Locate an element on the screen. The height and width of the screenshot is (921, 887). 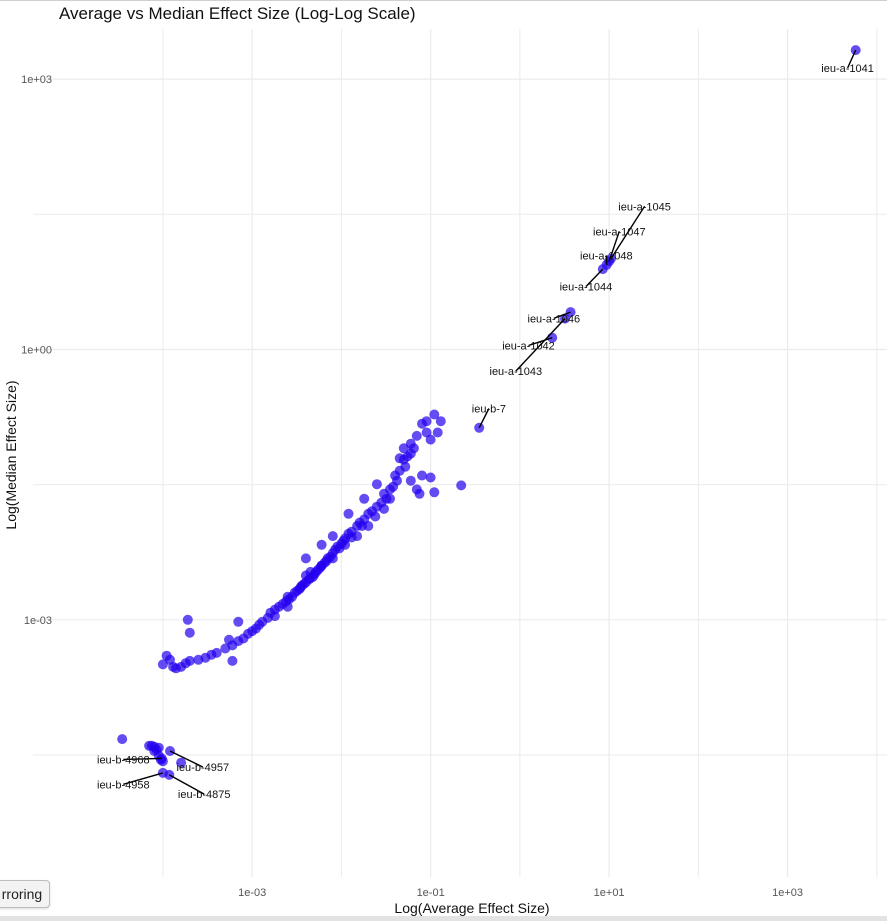
x-tick-label: 1e-03 is located at coordinates (252, 893).